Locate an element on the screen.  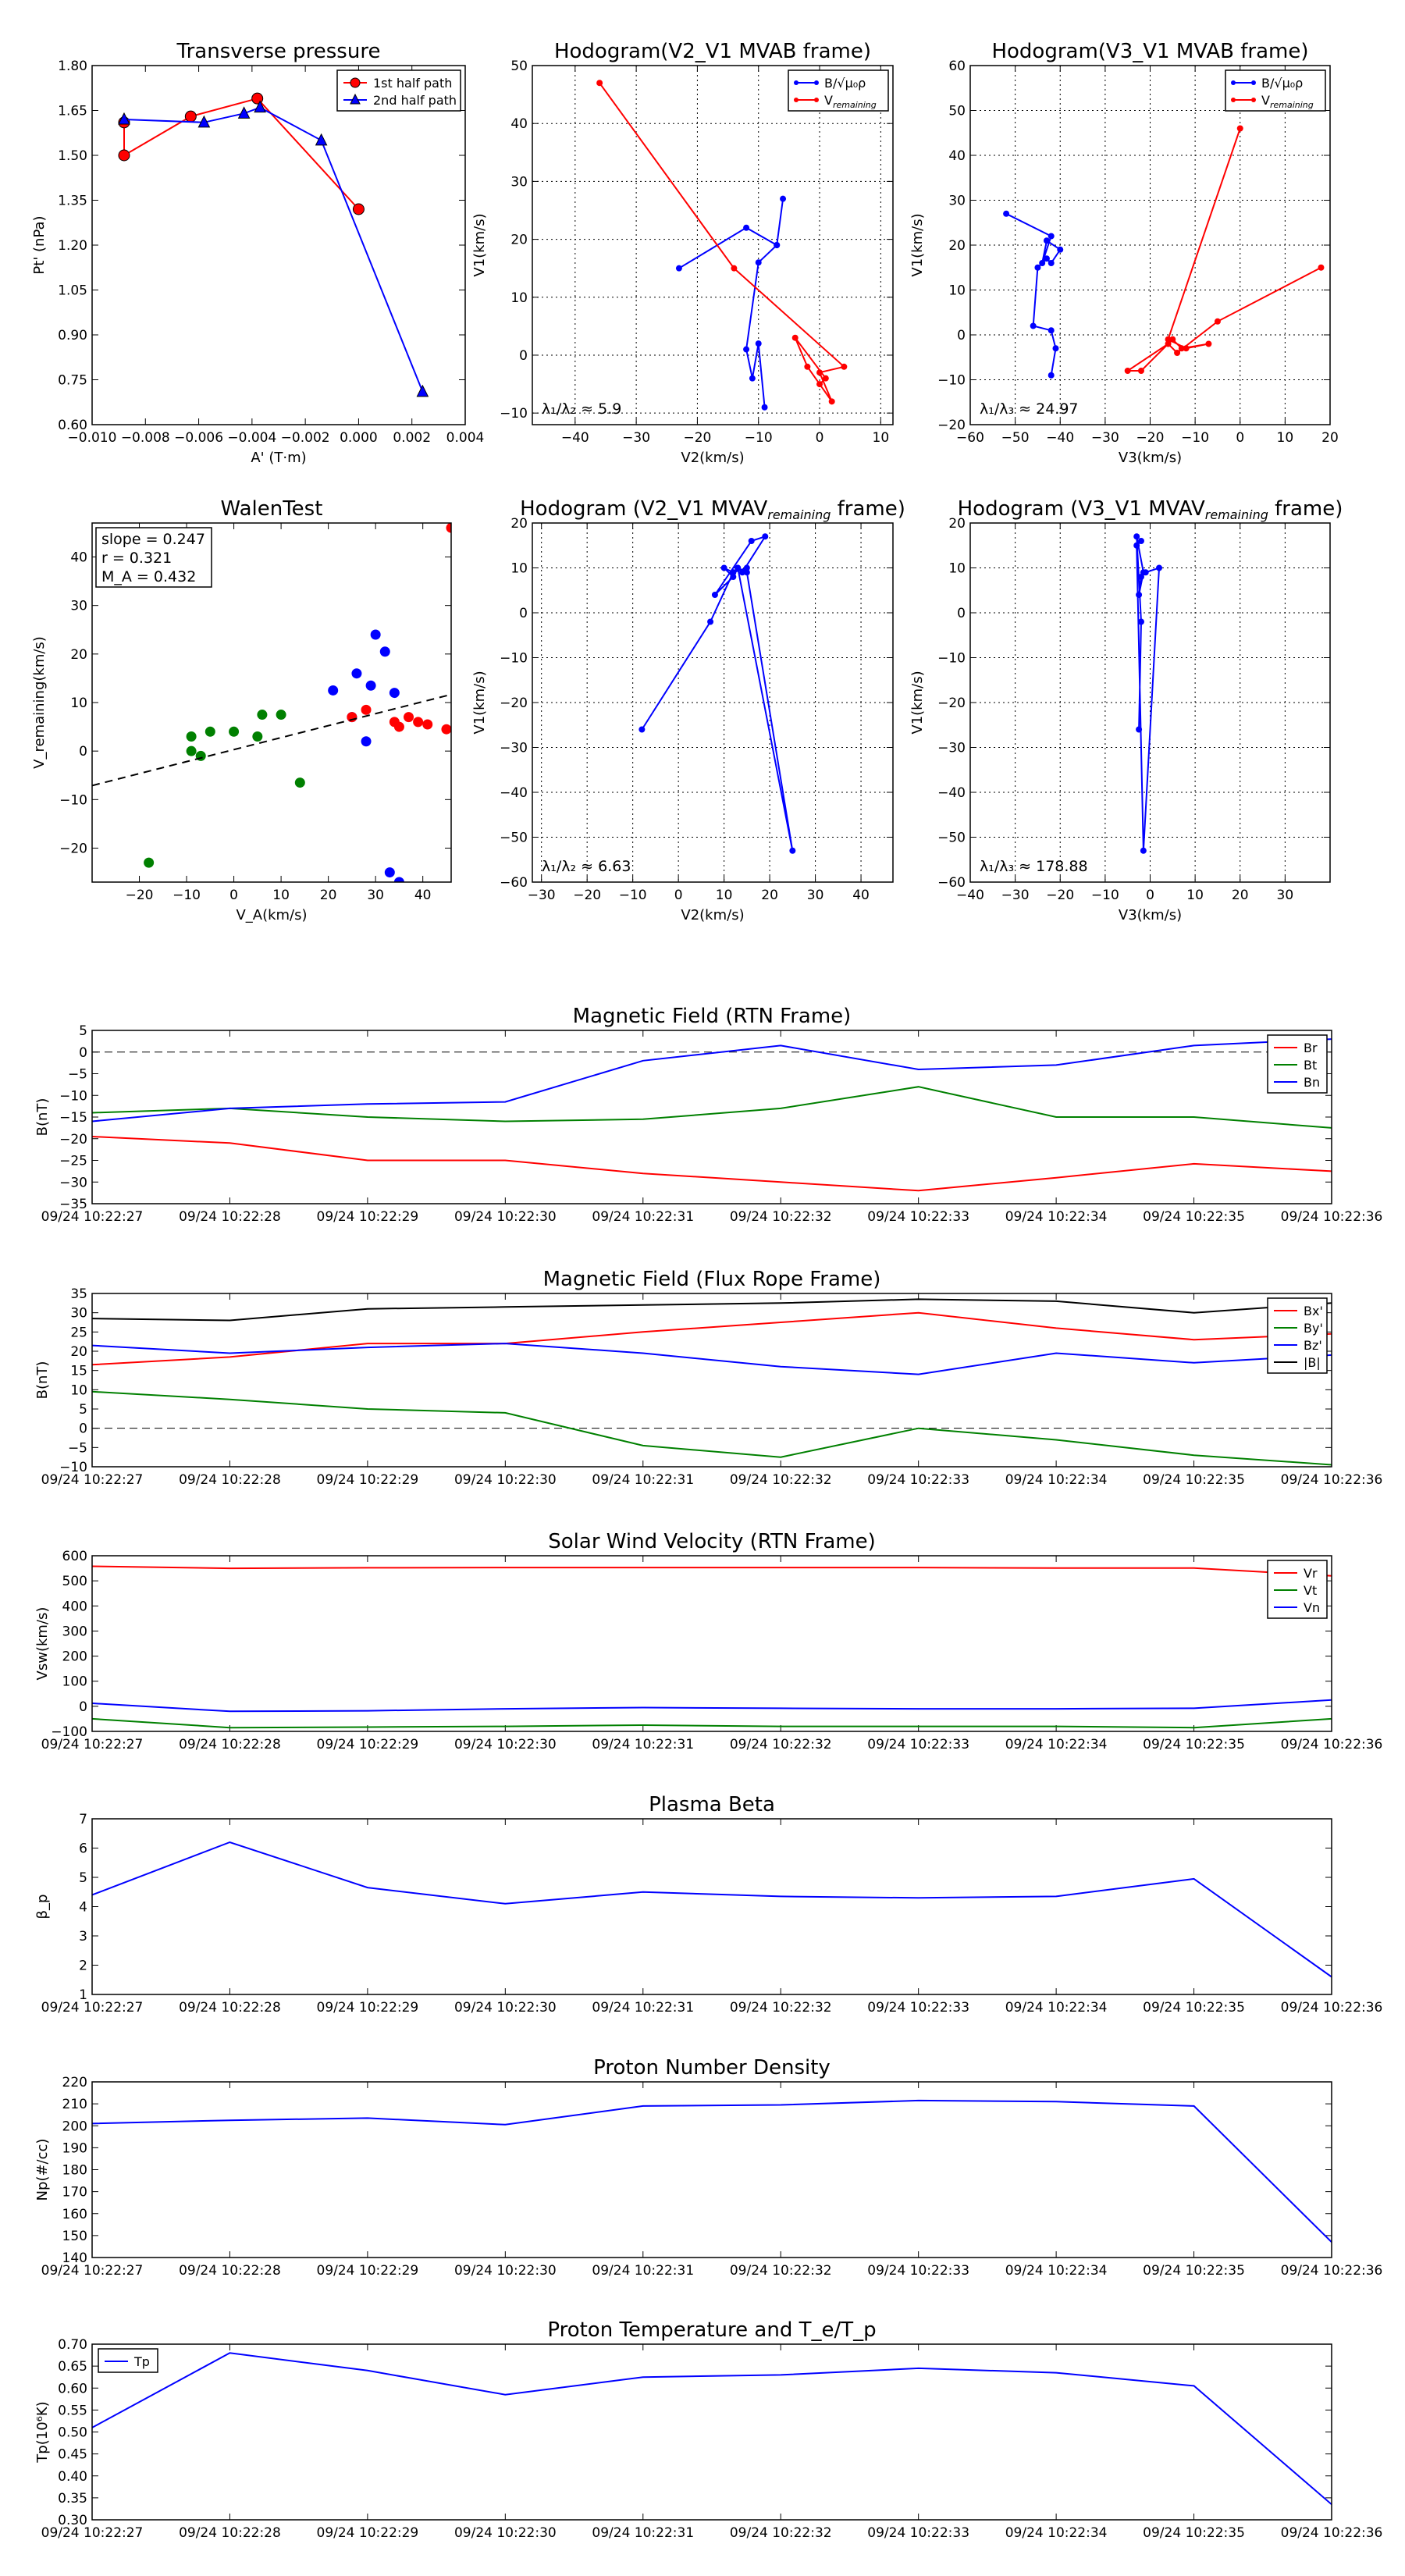
y-tick-label: −50 is located at coordinates (514, 838).